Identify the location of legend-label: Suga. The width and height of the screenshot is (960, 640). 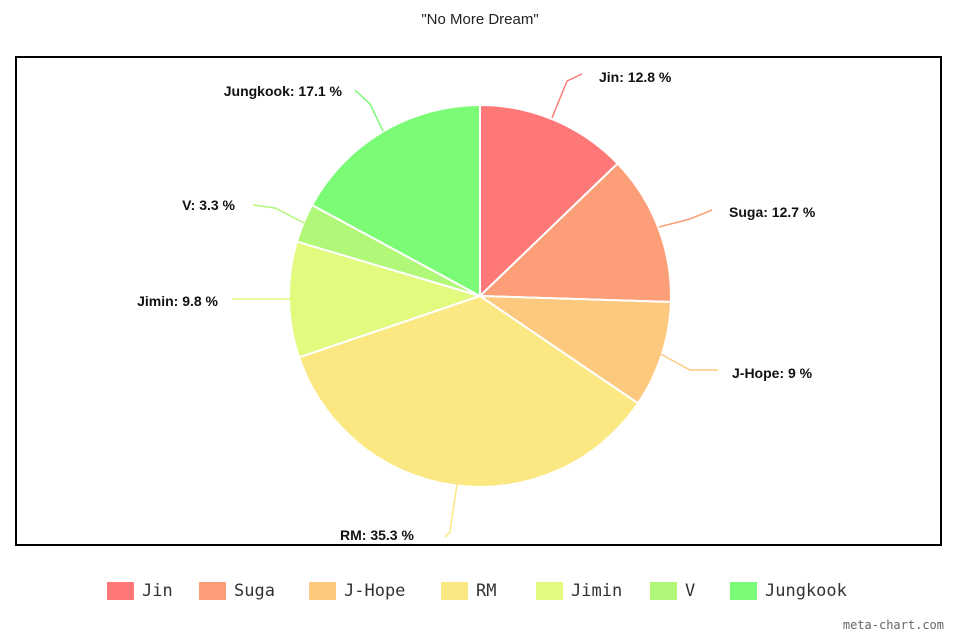
(254, 591).